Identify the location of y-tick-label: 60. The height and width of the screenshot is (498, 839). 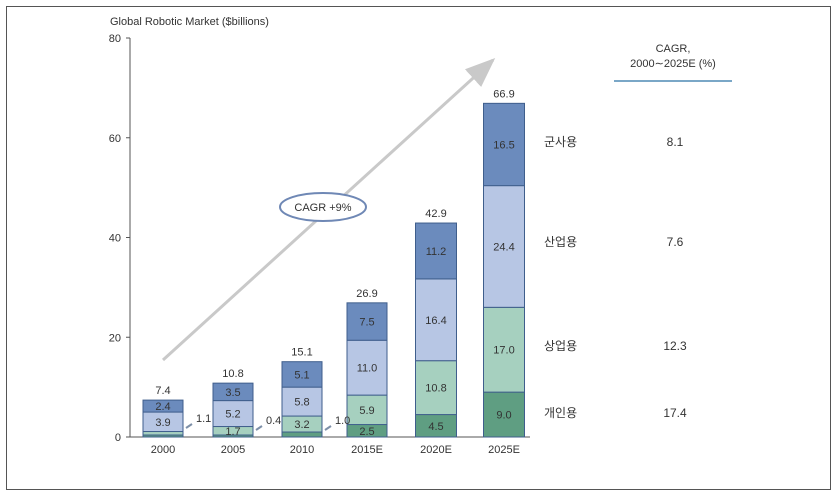
(115, 139).